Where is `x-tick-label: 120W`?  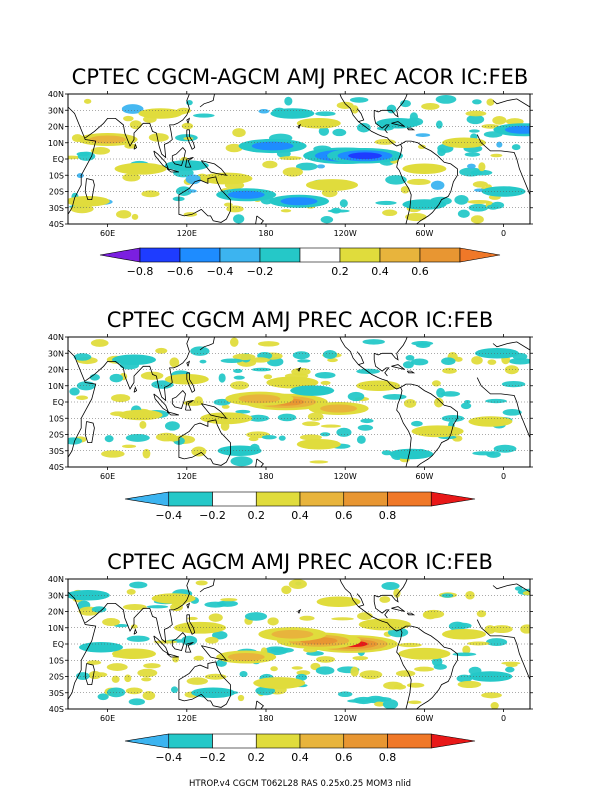
x-tick-label: 120W is located at coordinates (345, 718).